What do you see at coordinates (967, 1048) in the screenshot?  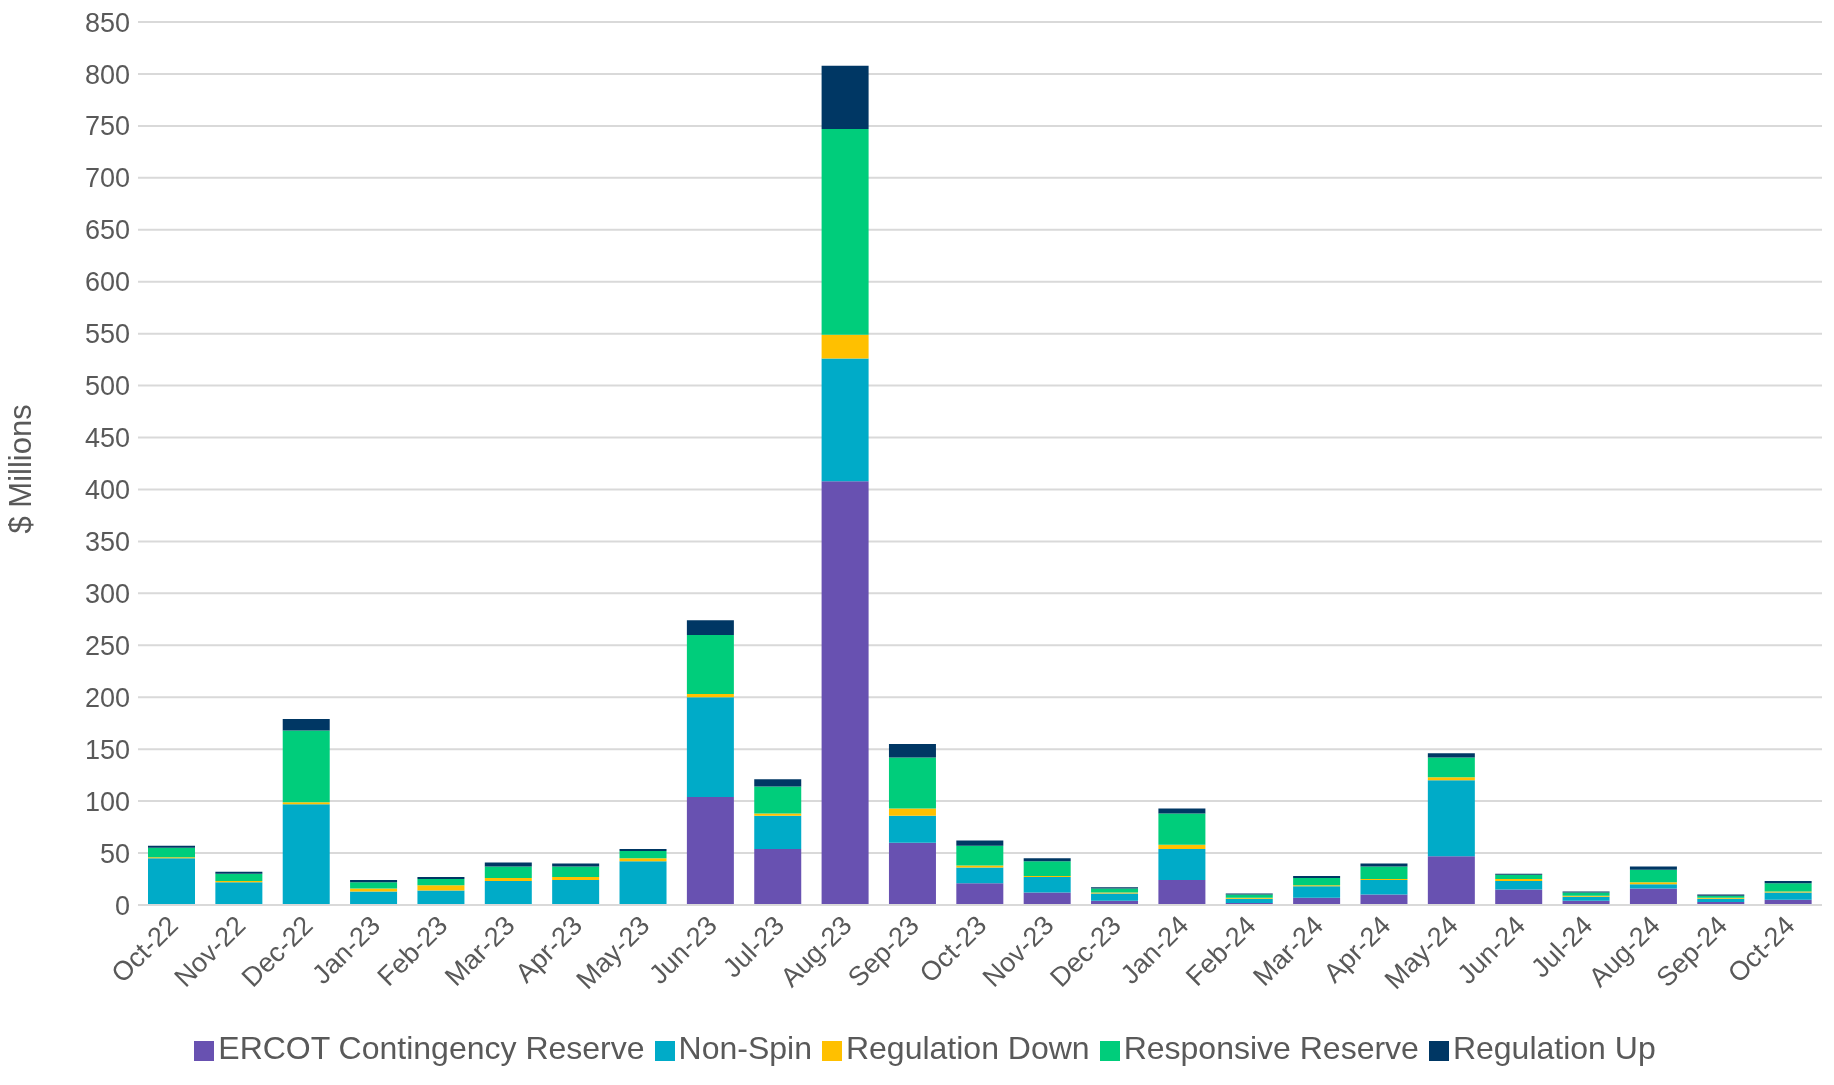 I see `legend-label: Regulation Down` at bounding box center [967, 1048].